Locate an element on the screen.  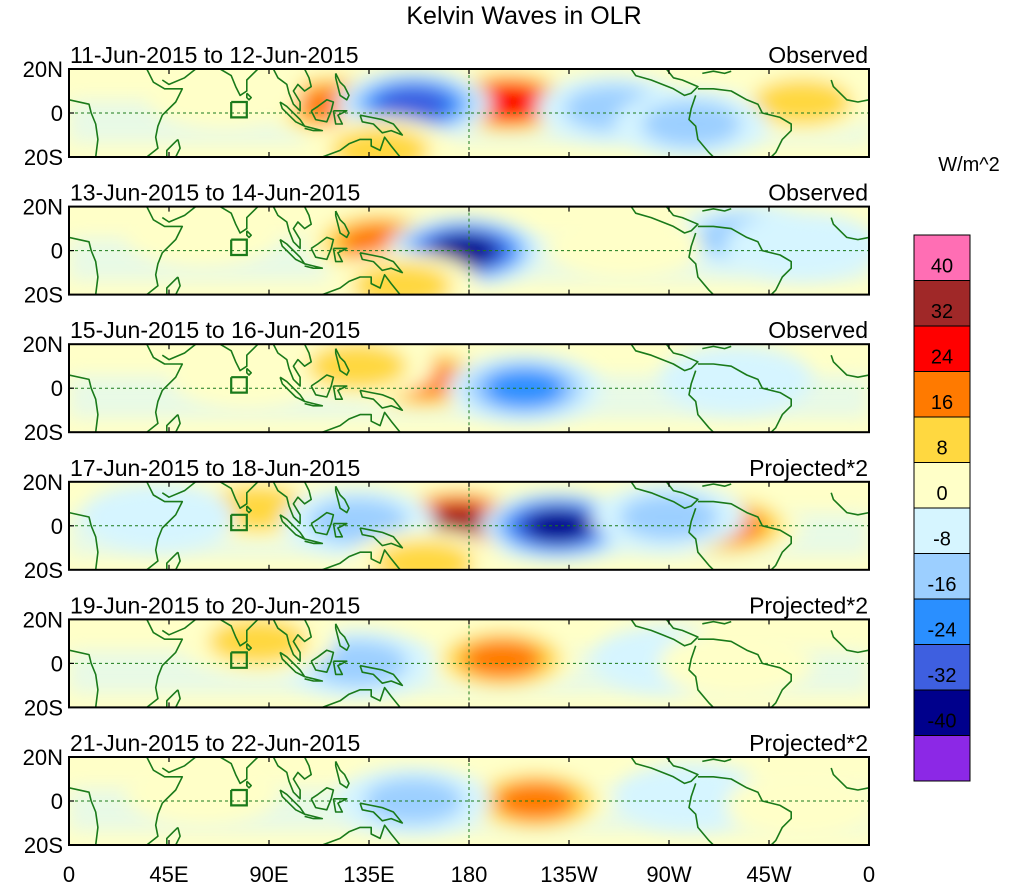
colorbar-label: -16 is located at coordinates (942, 585).